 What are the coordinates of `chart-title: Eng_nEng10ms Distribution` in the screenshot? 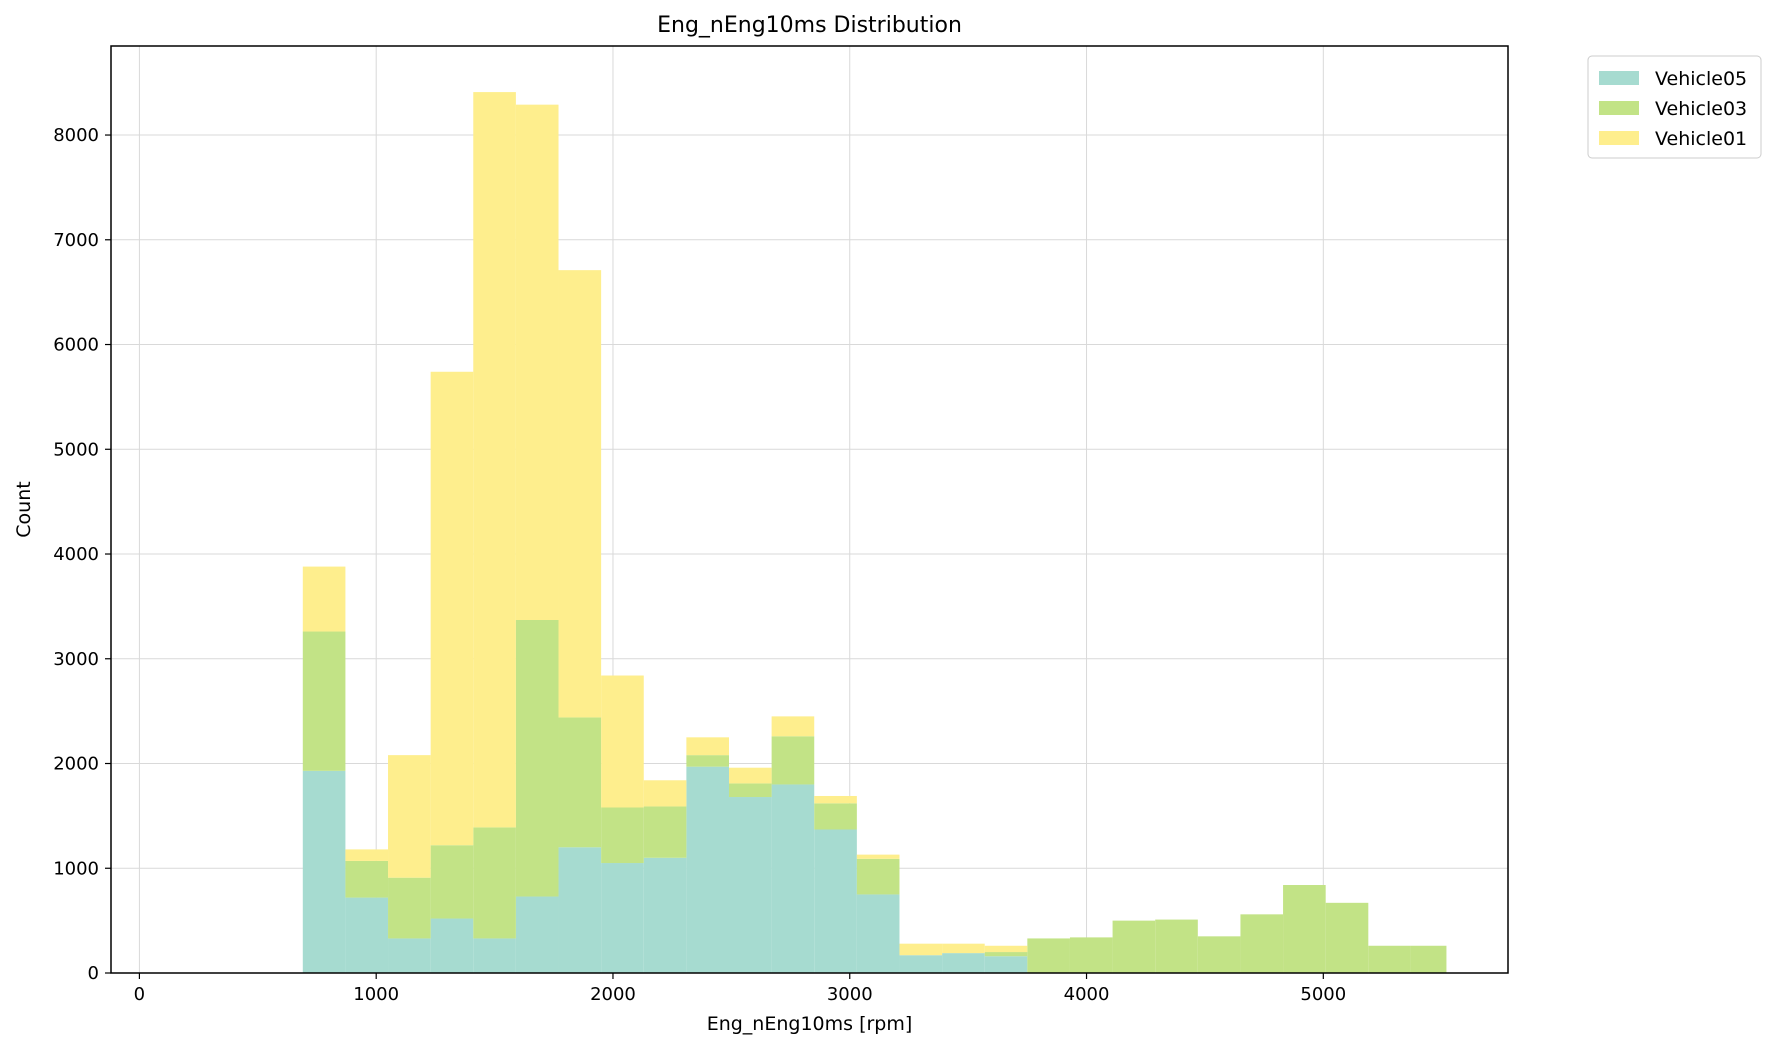 It's located at (809, 25).